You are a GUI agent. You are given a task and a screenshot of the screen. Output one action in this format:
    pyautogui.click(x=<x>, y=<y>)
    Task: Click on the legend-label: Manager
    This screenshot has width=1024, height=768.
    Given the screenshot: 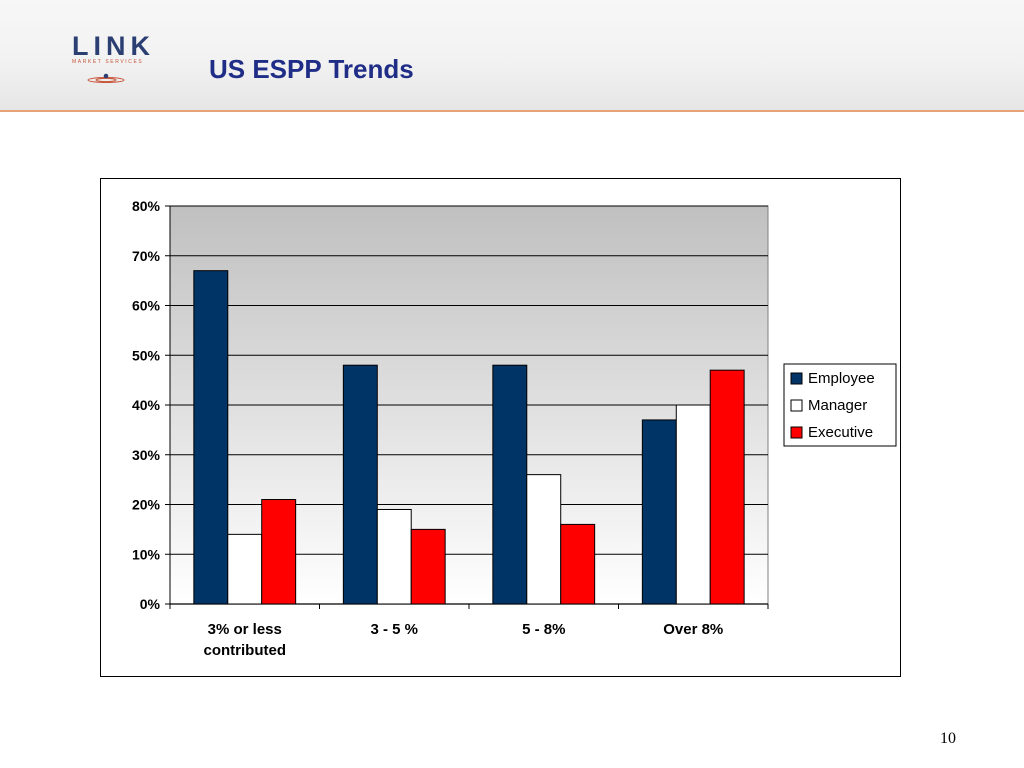 What is the action you would take?
    pyautogui.click(x=837, y=405)
    